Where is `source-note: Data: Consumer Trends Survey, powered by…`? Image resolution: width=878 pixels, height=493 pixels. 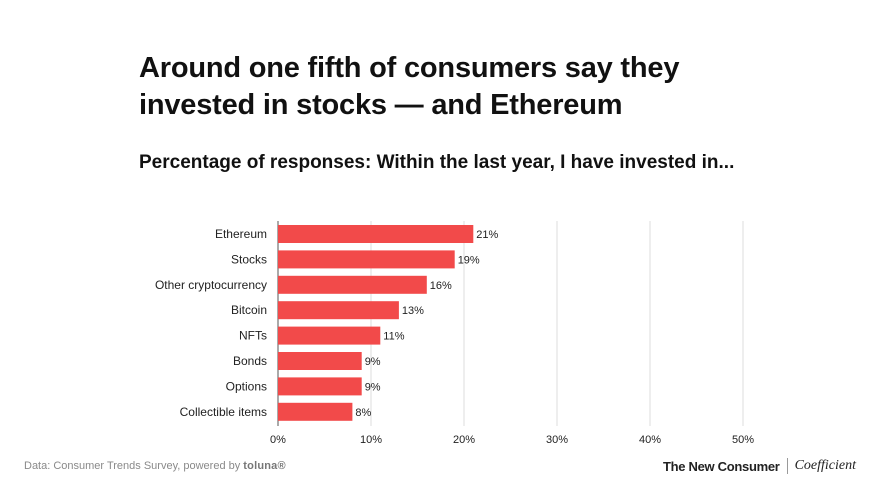 source-note: Data: Consumer Trends Survey, powered by… is located at coordinates (155, 466).